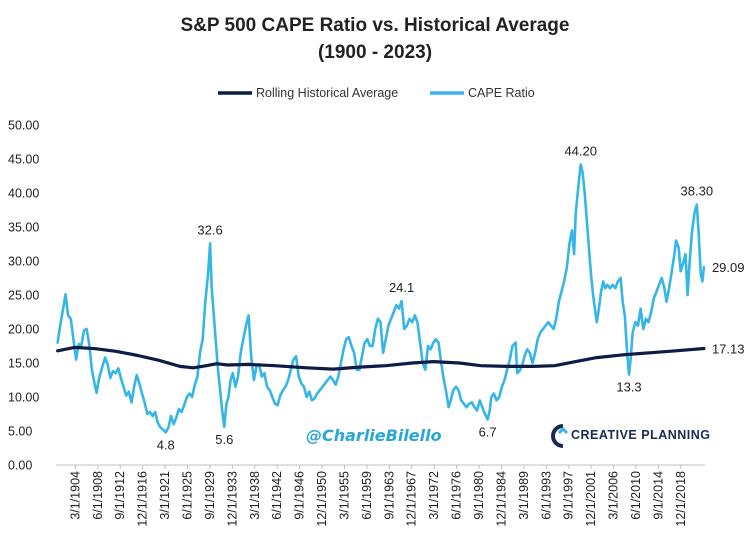  Describe the element at coordinates (322, 499) in the screenshot. I see `x-tick-label: 12/1/1950` at that location.